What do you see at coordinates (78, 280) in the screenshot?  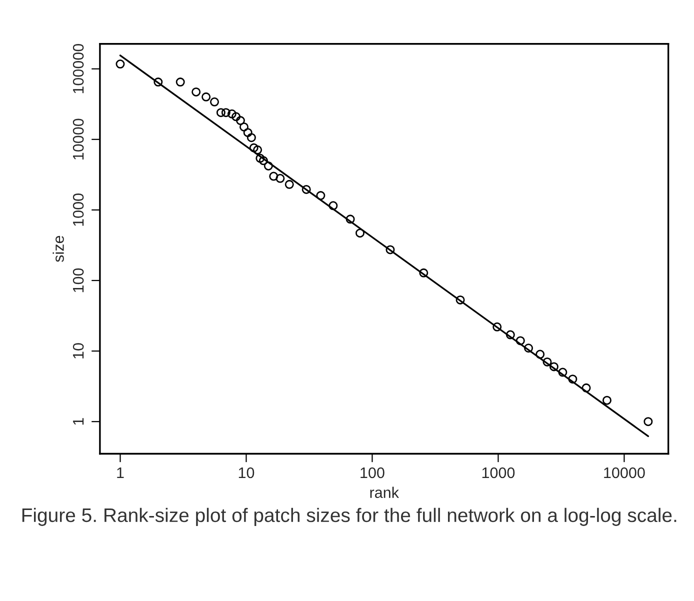 I see `y-tick-label: 100` at bounding box center [78, 280].